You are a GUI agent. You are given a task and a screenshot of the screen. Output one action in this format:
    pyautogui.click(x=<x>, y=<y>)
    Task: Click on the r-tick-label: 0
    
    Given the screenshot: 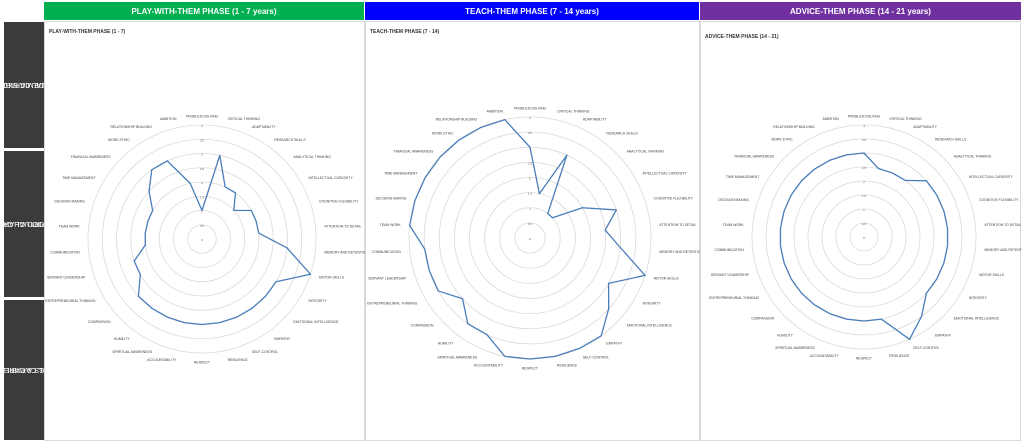 What is the action you would take?
    pyautogui.click(x=202, y=240)
    